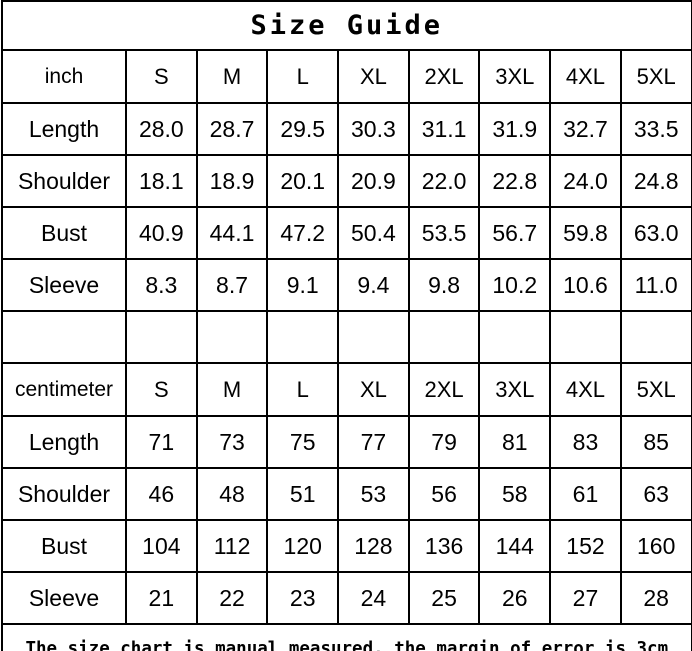 The height and width of the screenshot is (651, 692). I want to click on cell-inch-sleeve-xl: 9.4, so click(373, 285).